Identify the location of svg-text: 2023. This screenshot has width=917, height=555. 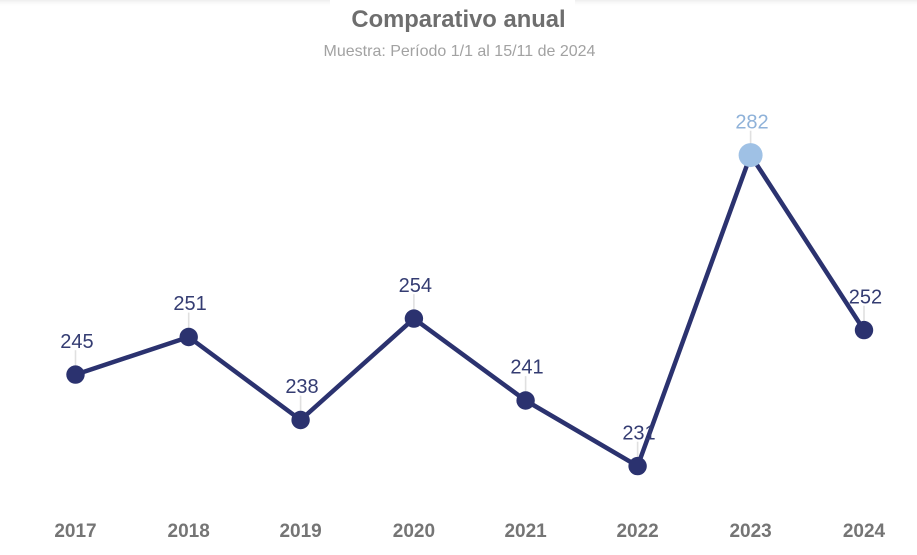
(750, 531).